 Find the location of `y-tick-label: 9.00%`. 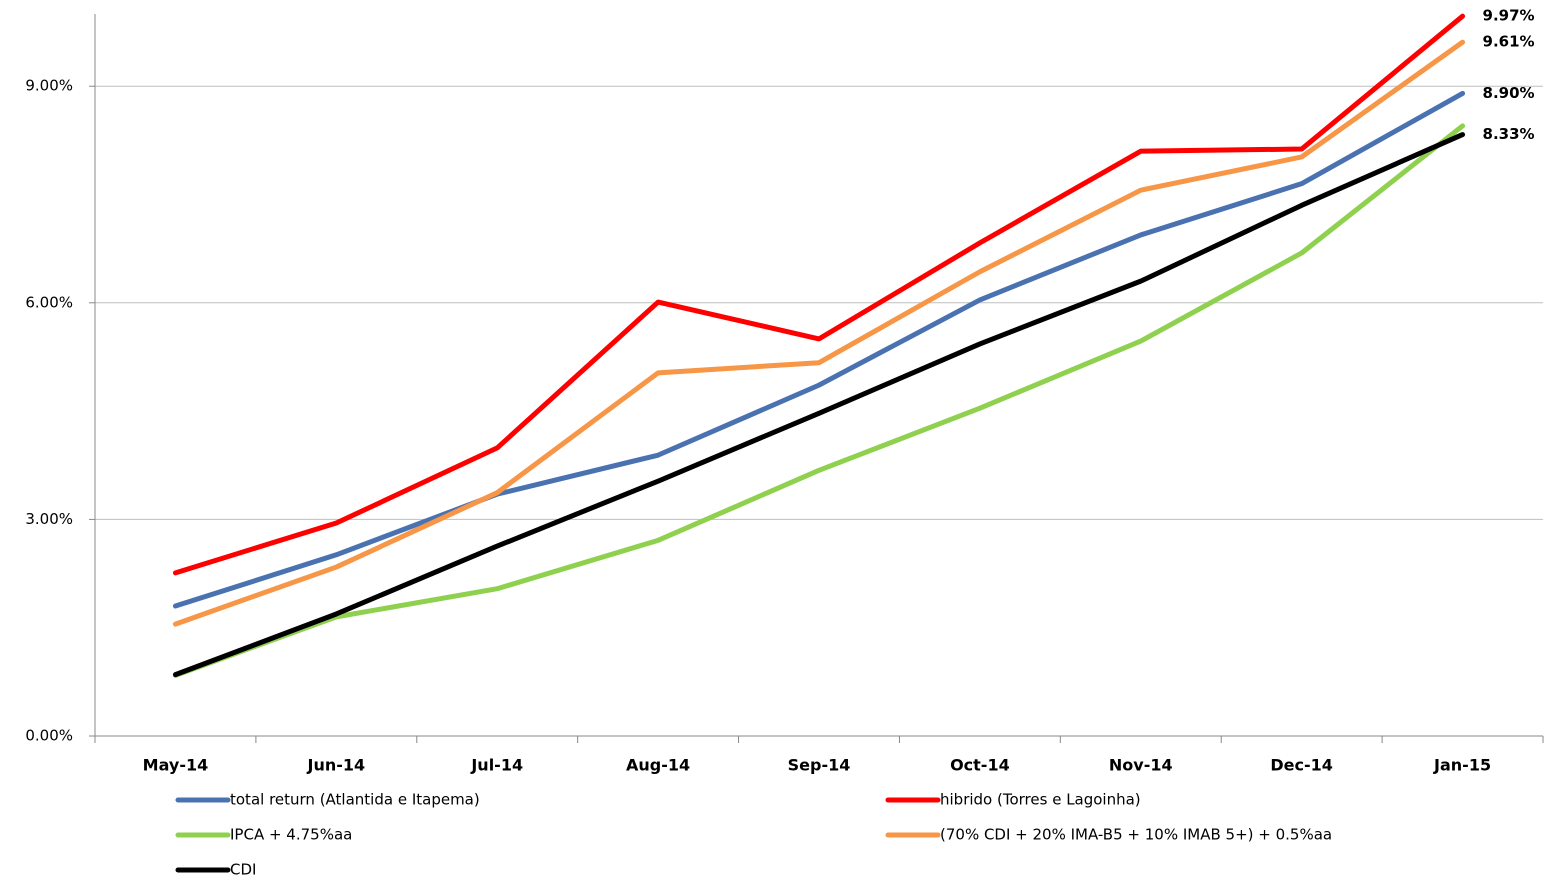

y-tick-label: 9.00% is located at coordinates (49, 86).